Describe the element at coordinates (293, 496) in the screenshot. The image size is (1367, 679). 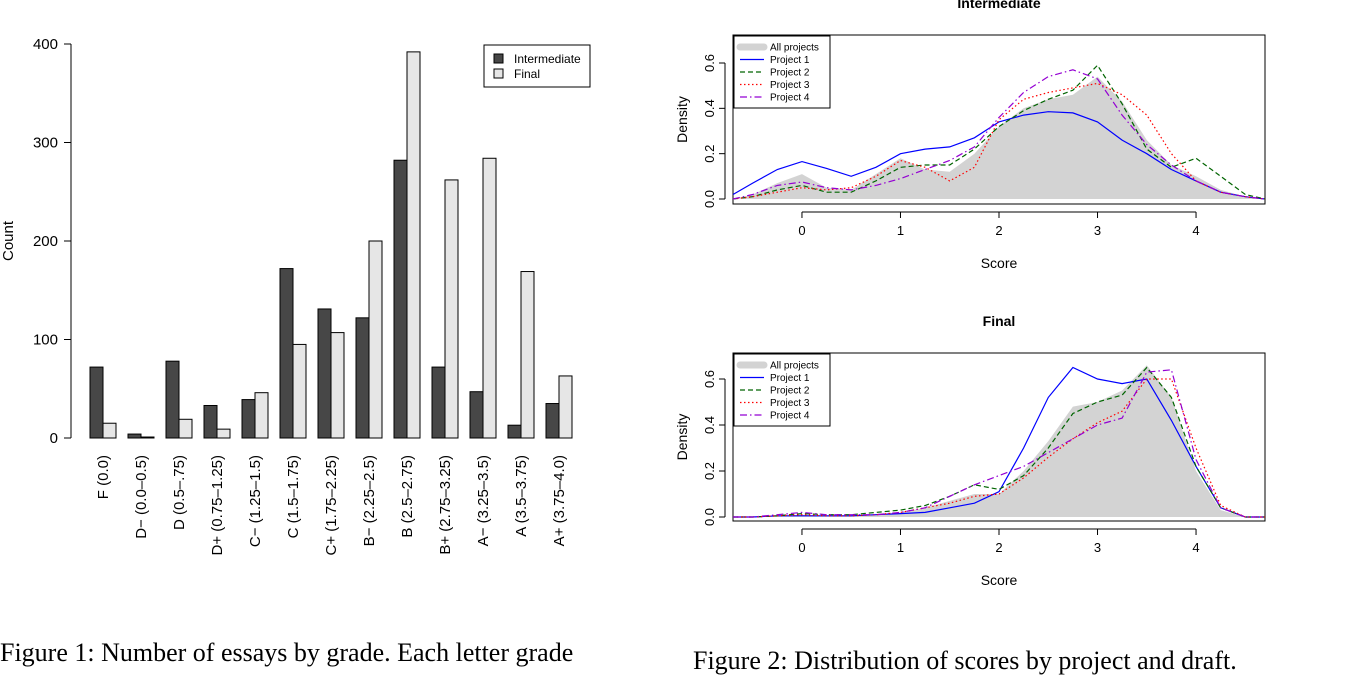
I see `x-category-label: C (1.5–1.75)` at that location.